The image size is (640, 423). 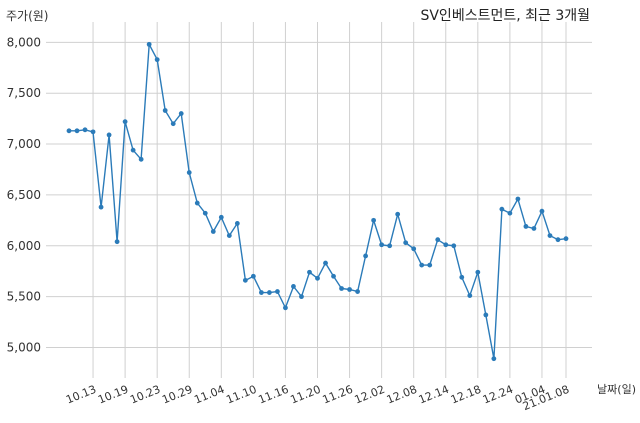 I want to click on x-tick-label: 10.13, so click(x=81, y=395).